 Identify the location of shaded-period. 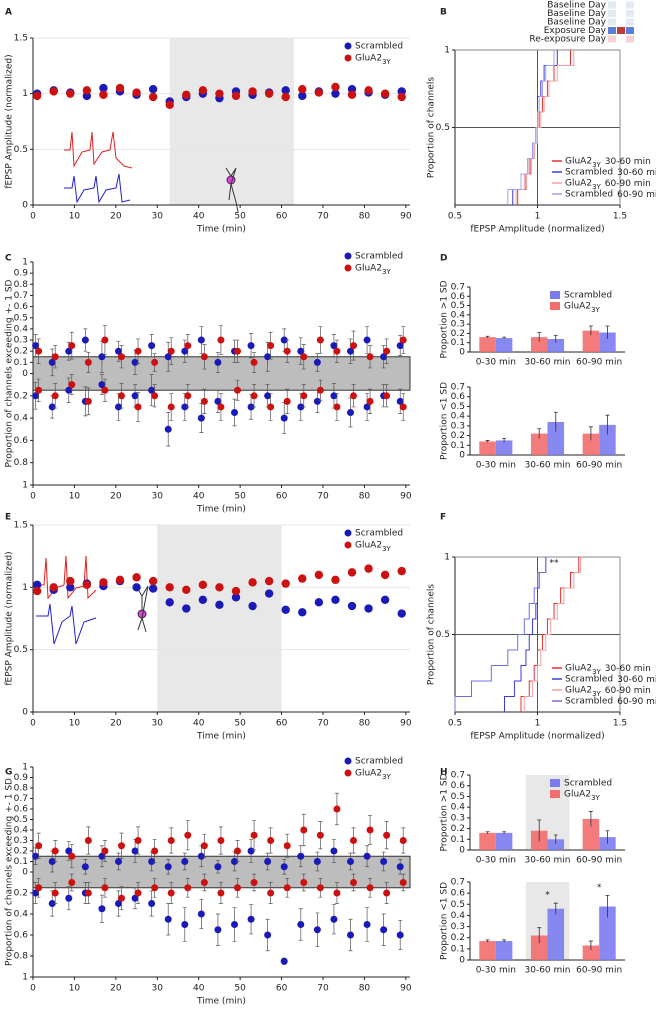
(219, 618).